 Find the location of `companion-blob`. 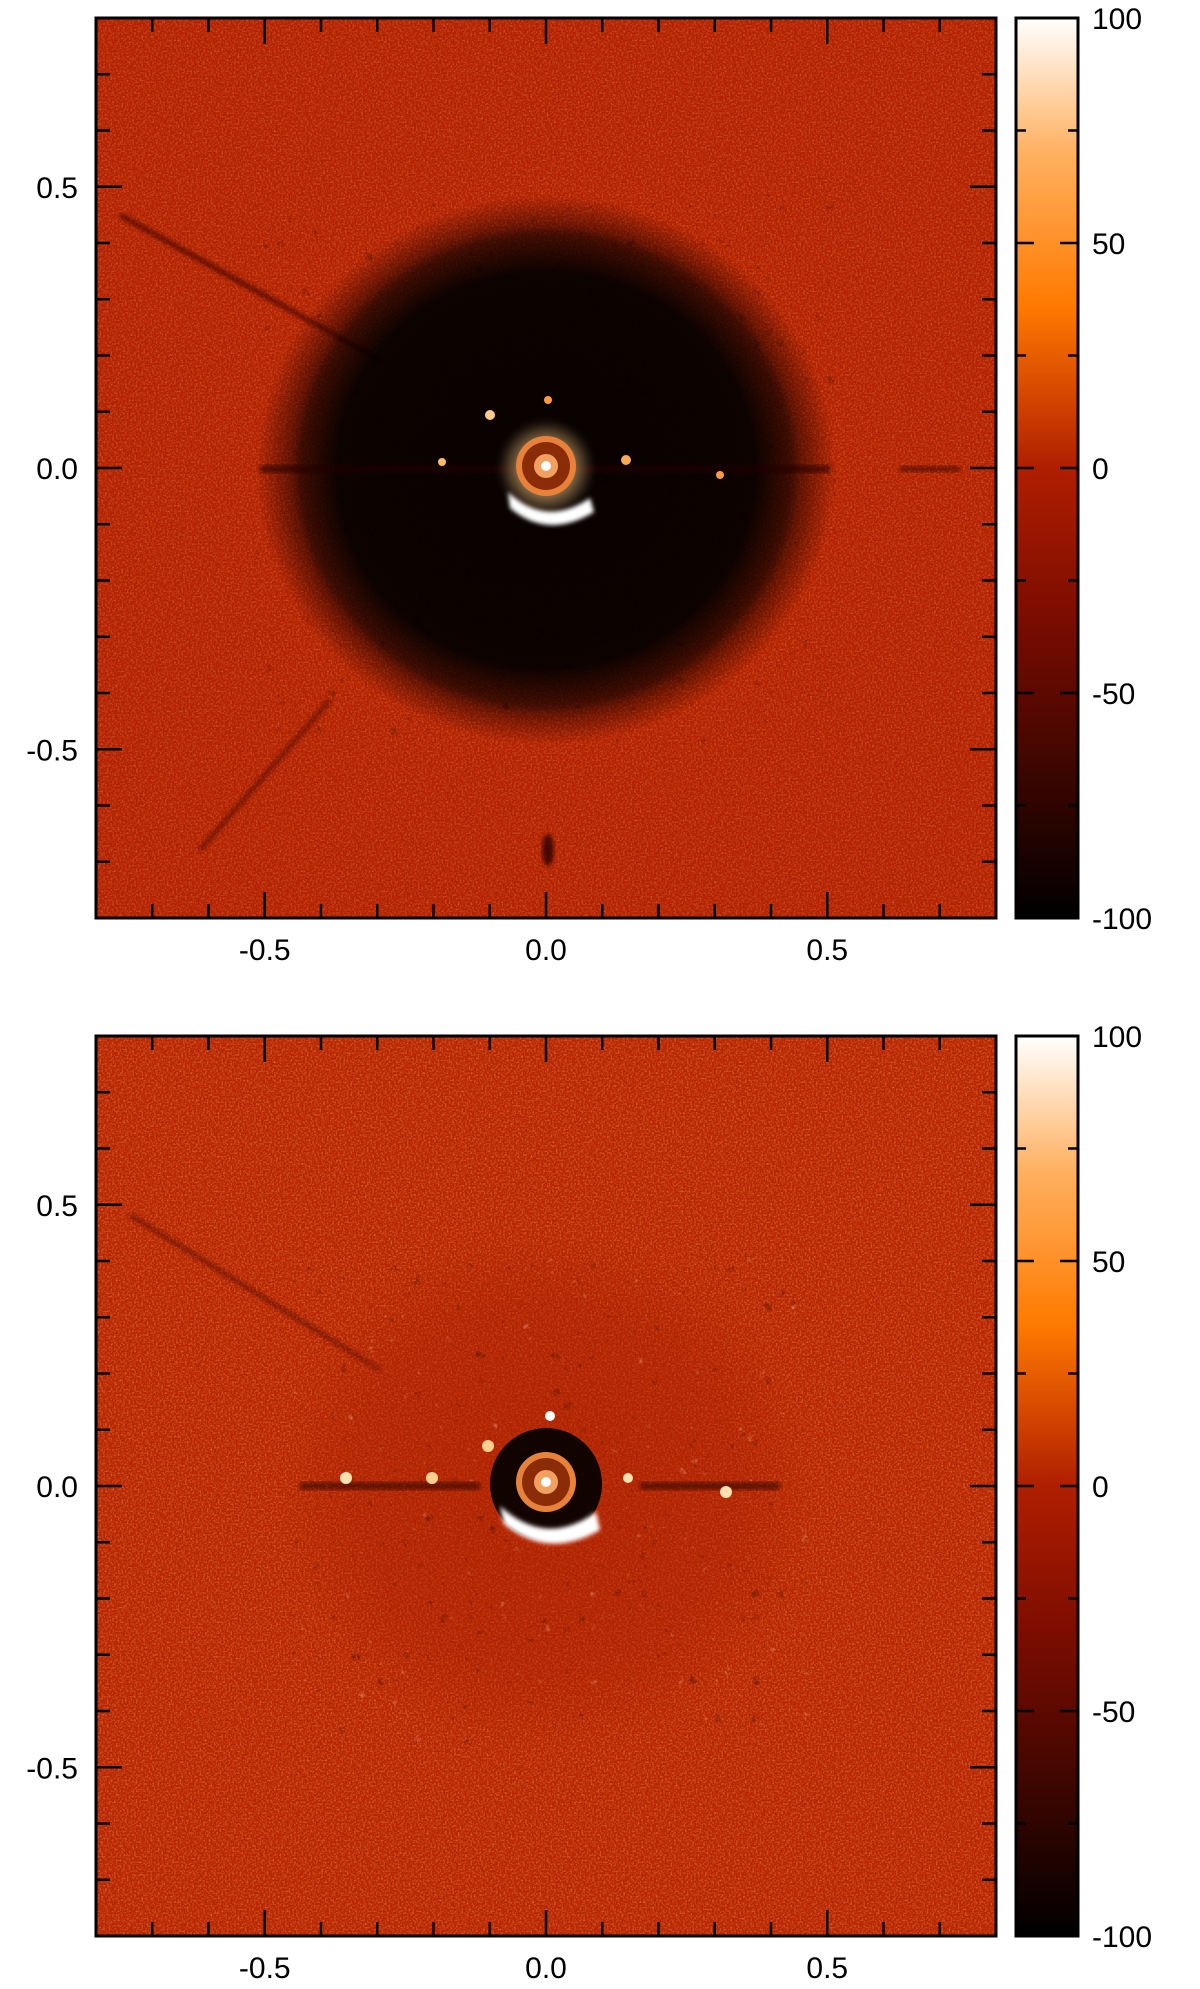

companion-blob is located at coordinates (548, 850).